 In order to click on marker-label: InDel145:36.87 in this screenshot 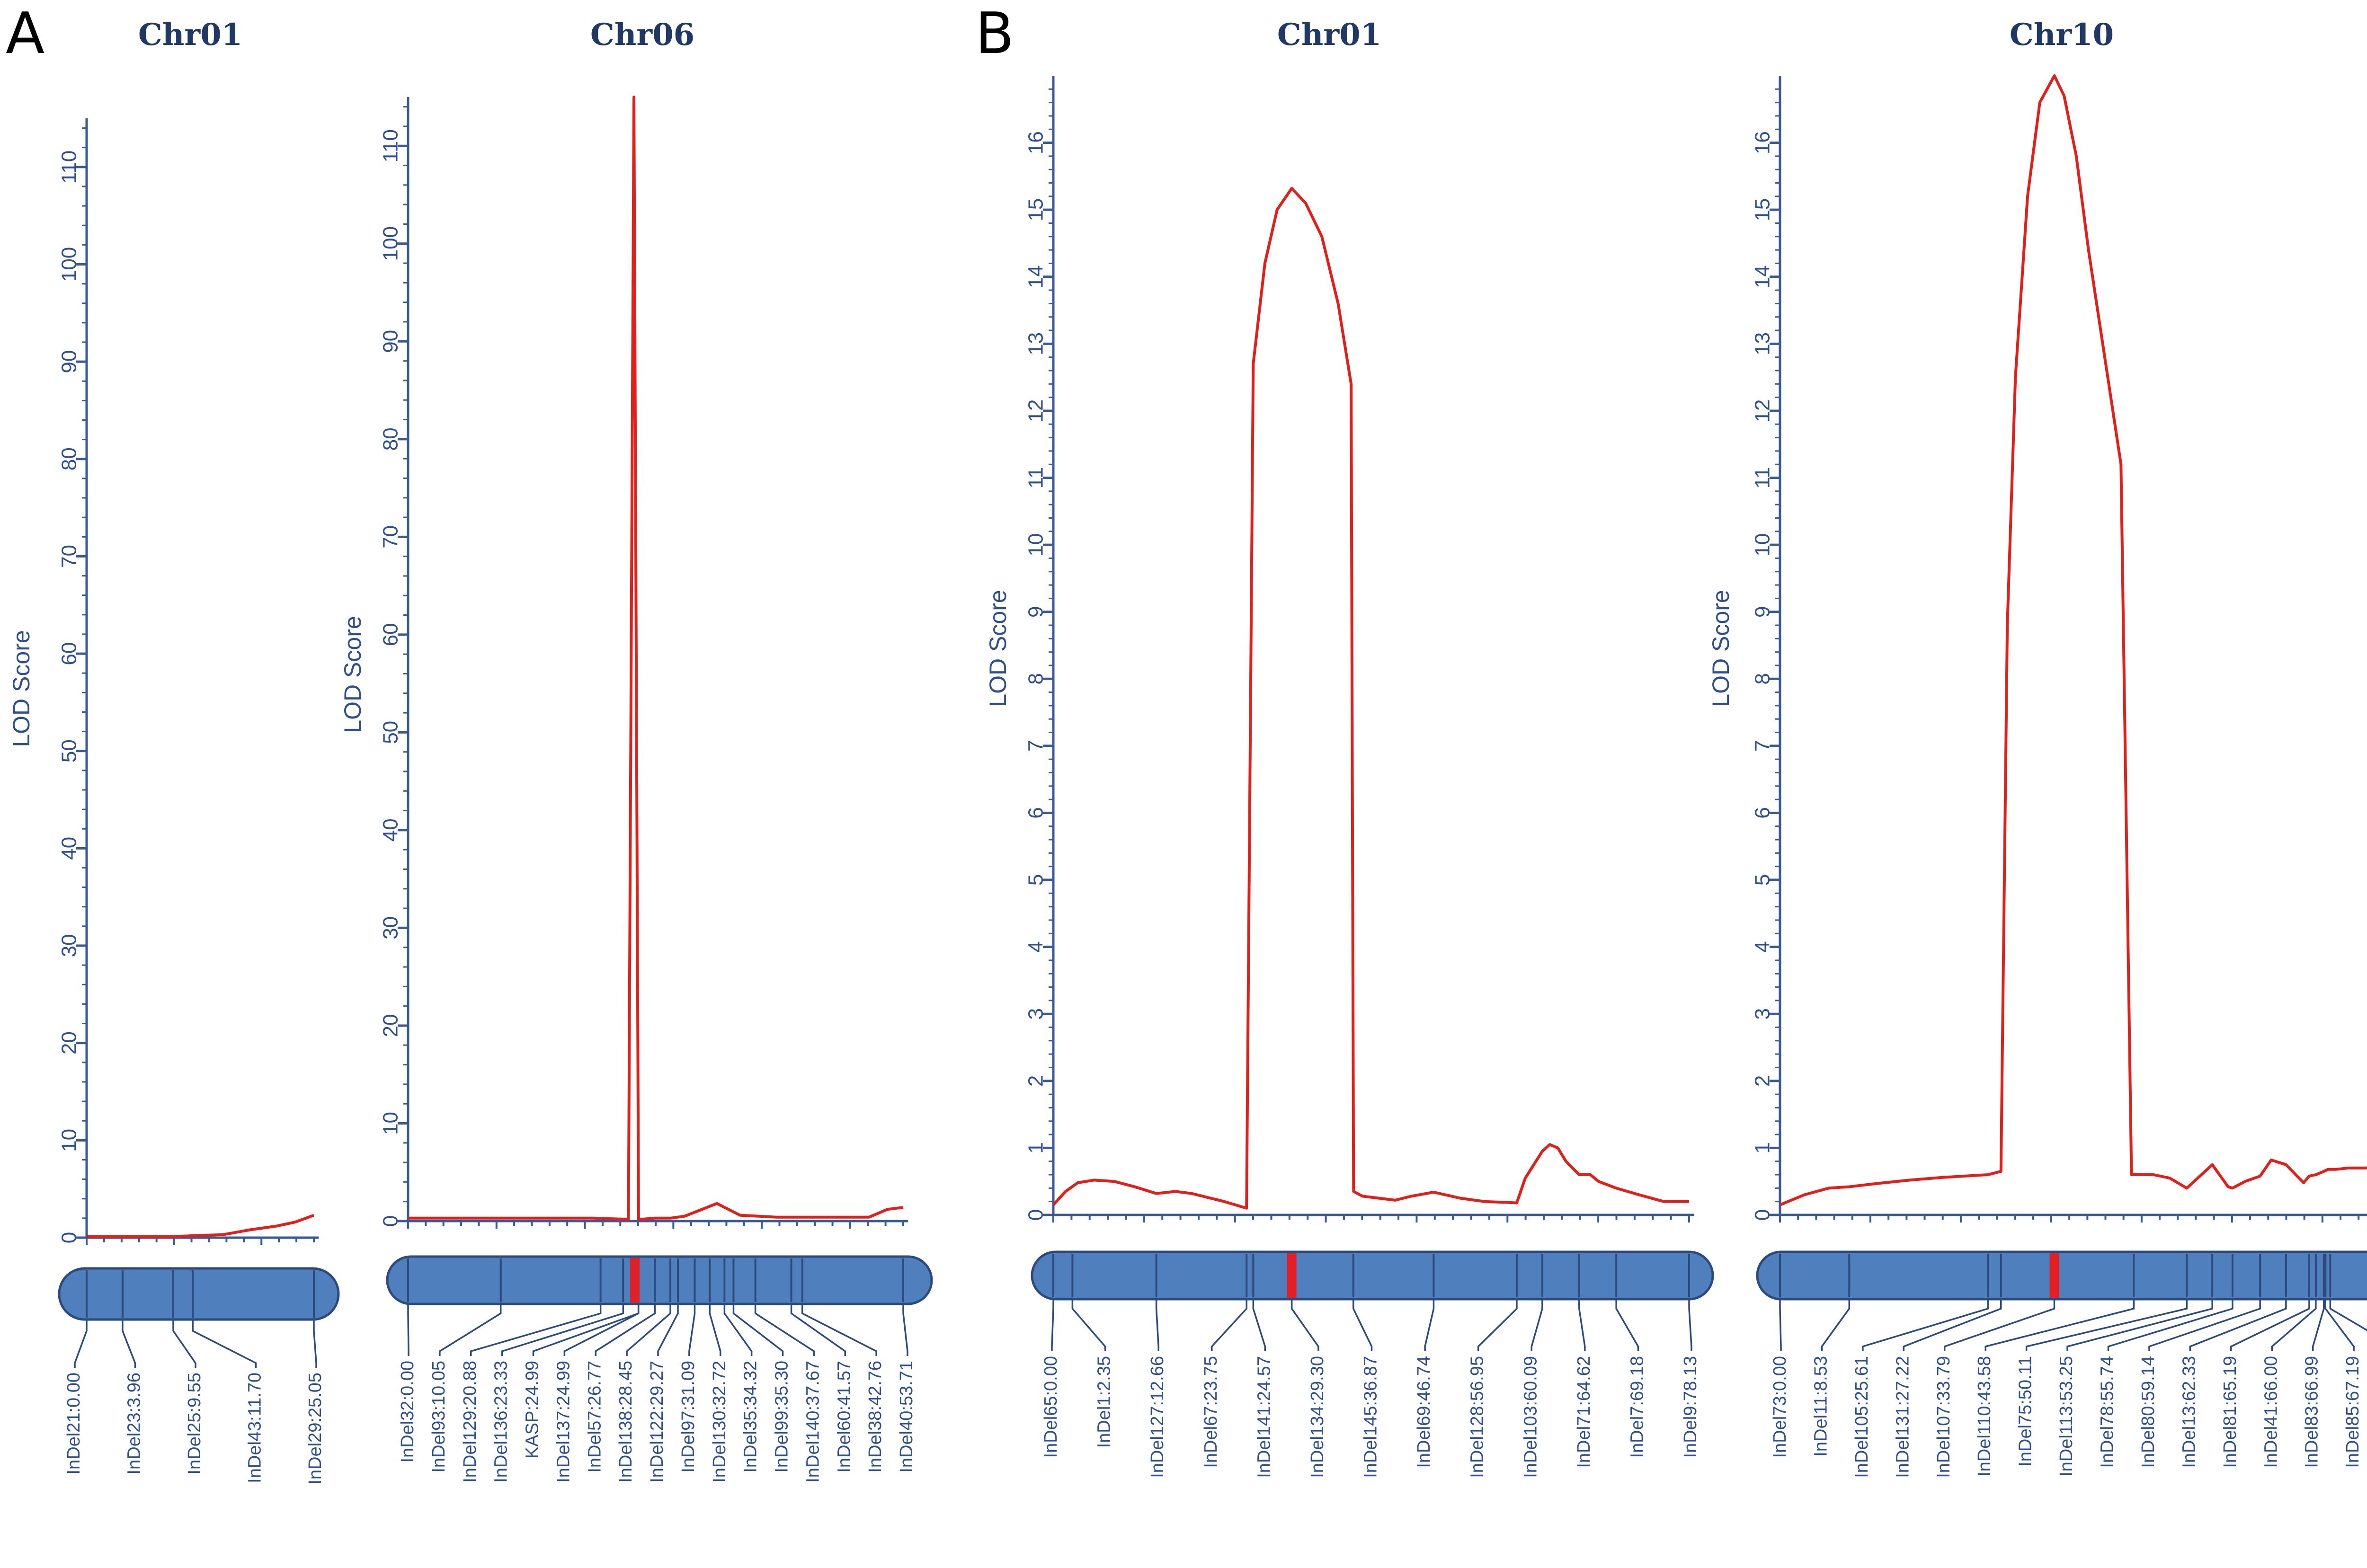, I will do `click(1371, 1417)`.